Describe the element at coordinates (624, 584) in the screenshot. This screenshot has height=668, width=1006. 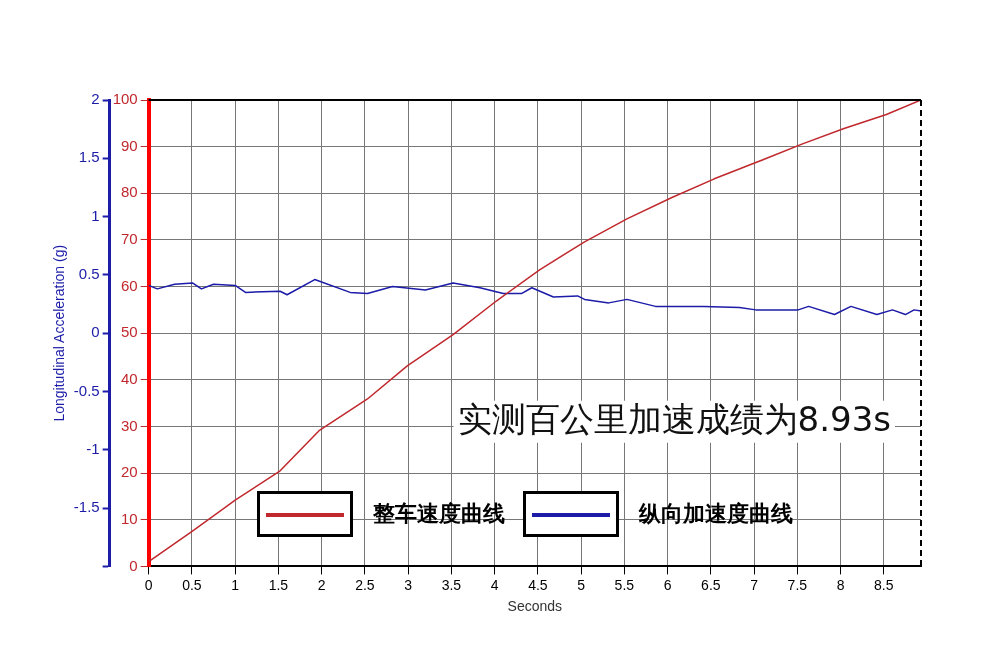
I see `x-tick-label: 5.5` at that location.